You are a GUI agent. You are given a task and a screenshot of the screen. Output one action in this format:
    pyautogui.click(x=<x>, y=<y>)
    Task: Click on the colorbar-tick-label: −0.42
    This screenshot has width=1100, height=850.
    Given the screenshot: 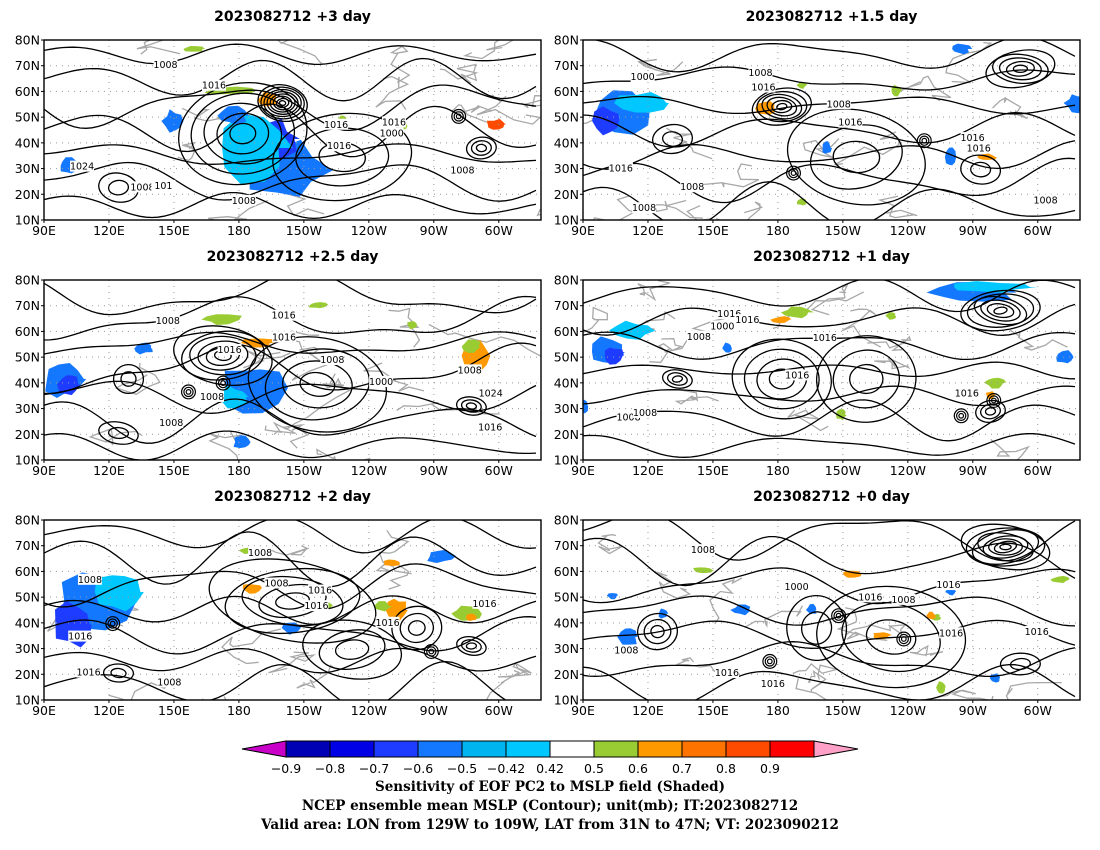 What is the action you would take?
    pyautogui.click(x=506, y=768)
    